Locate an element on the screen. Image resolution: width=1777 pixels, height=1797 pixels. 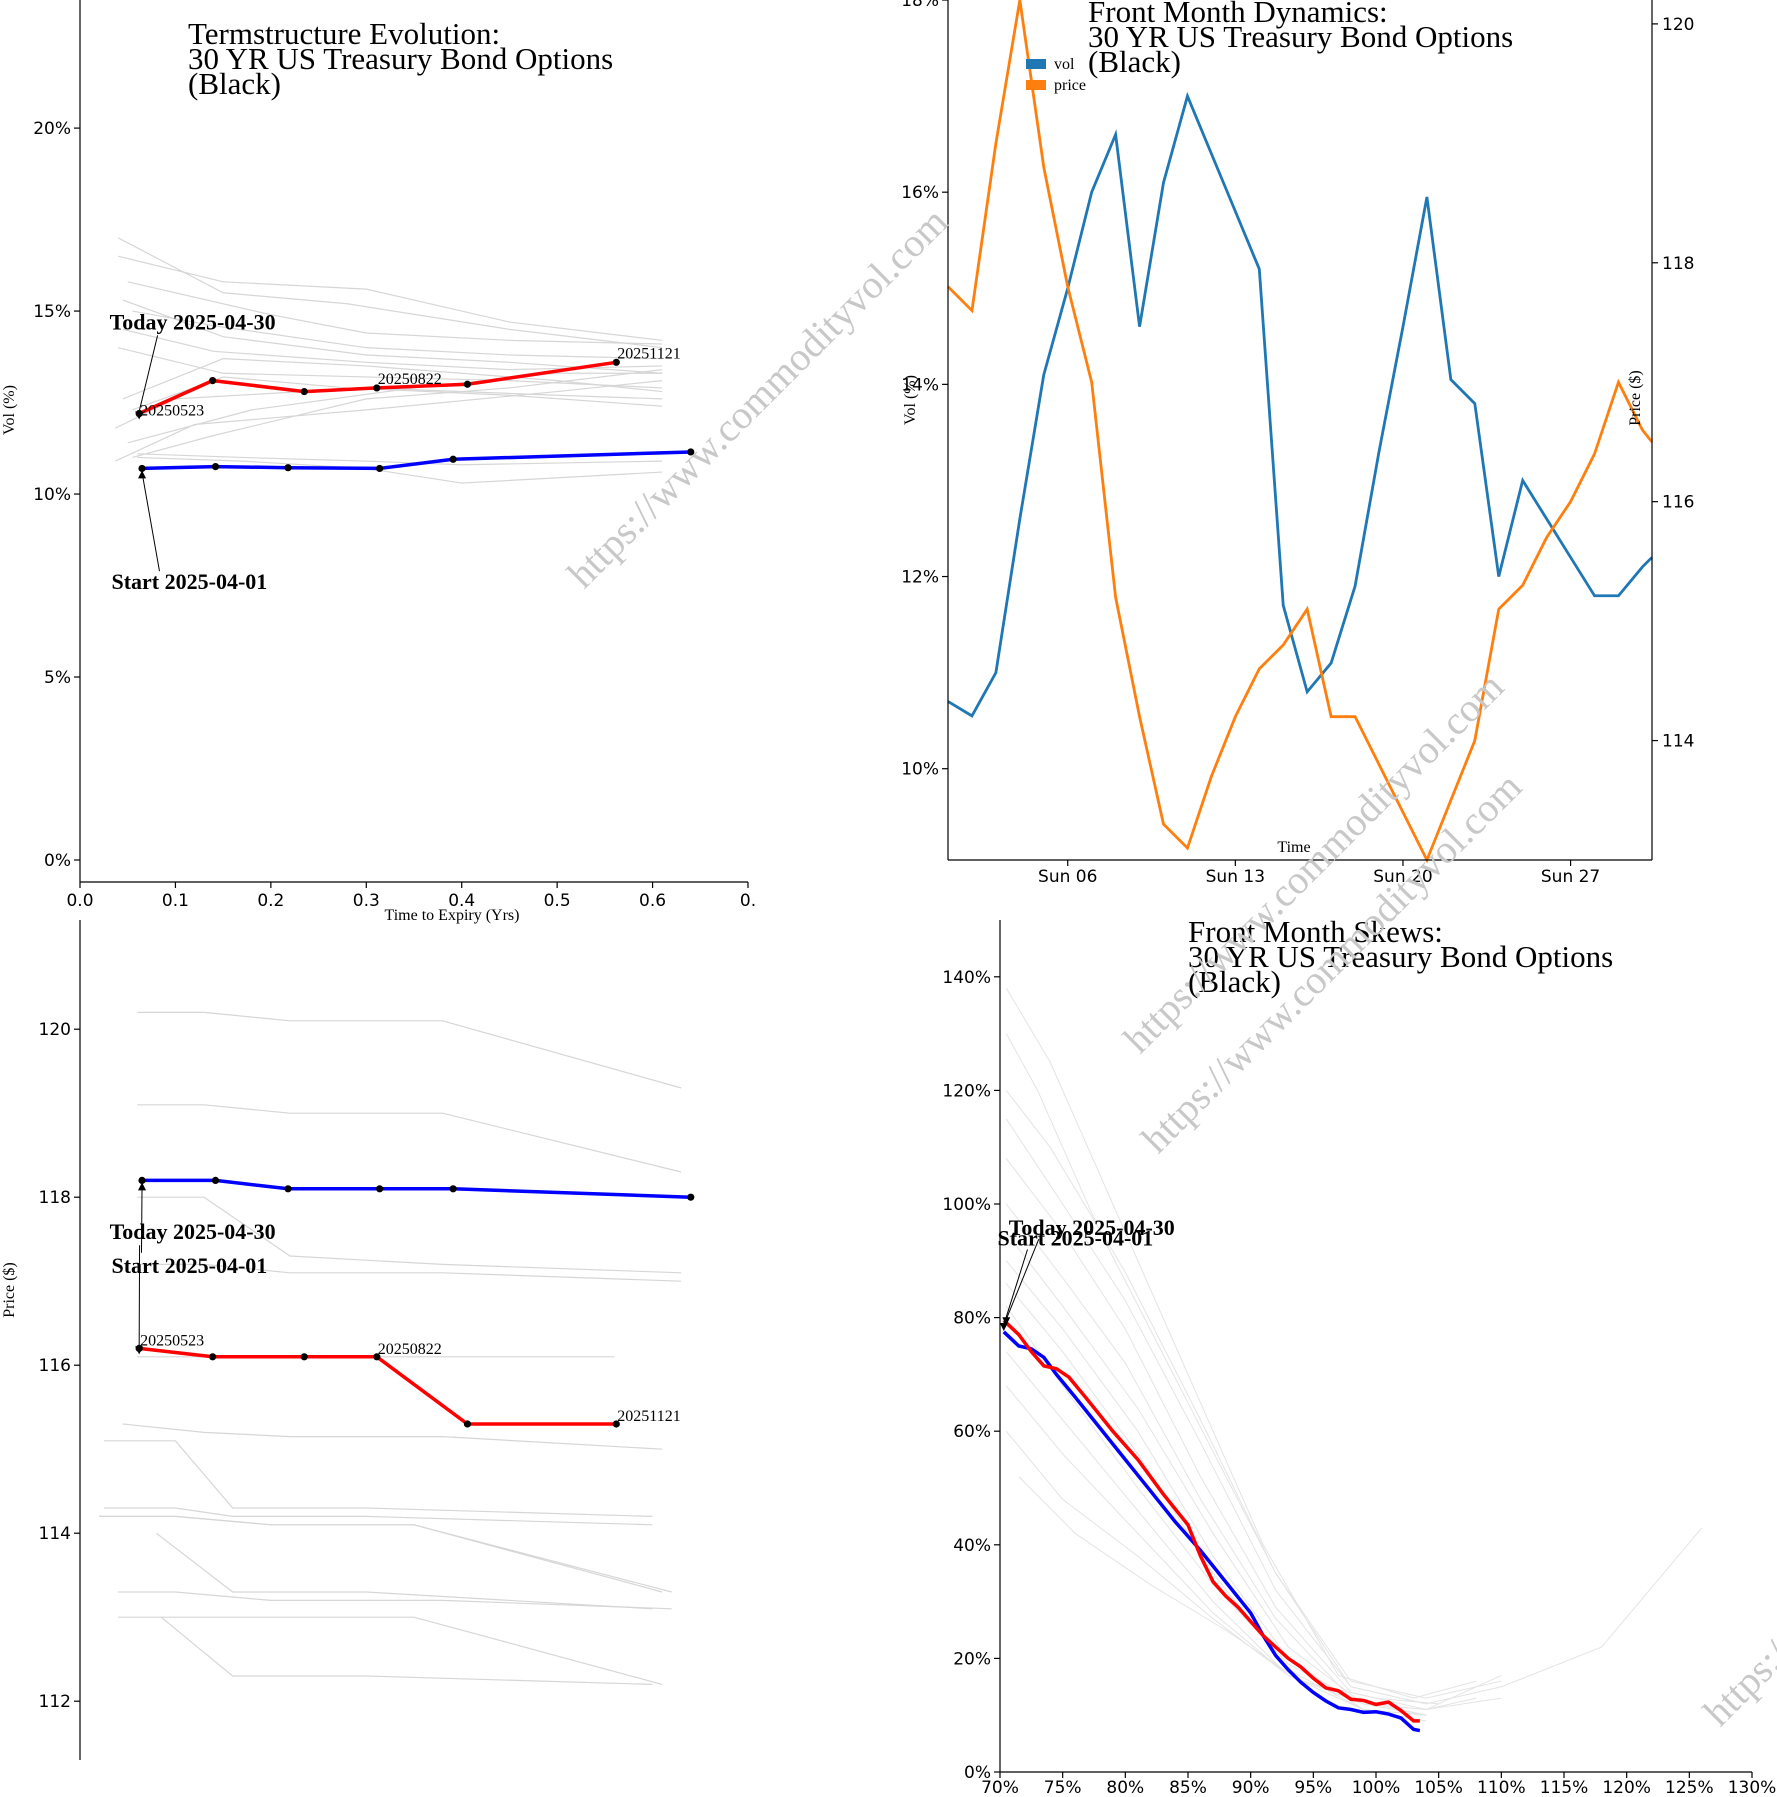
termstructure-history-lines is located at coordinates (389, 360).